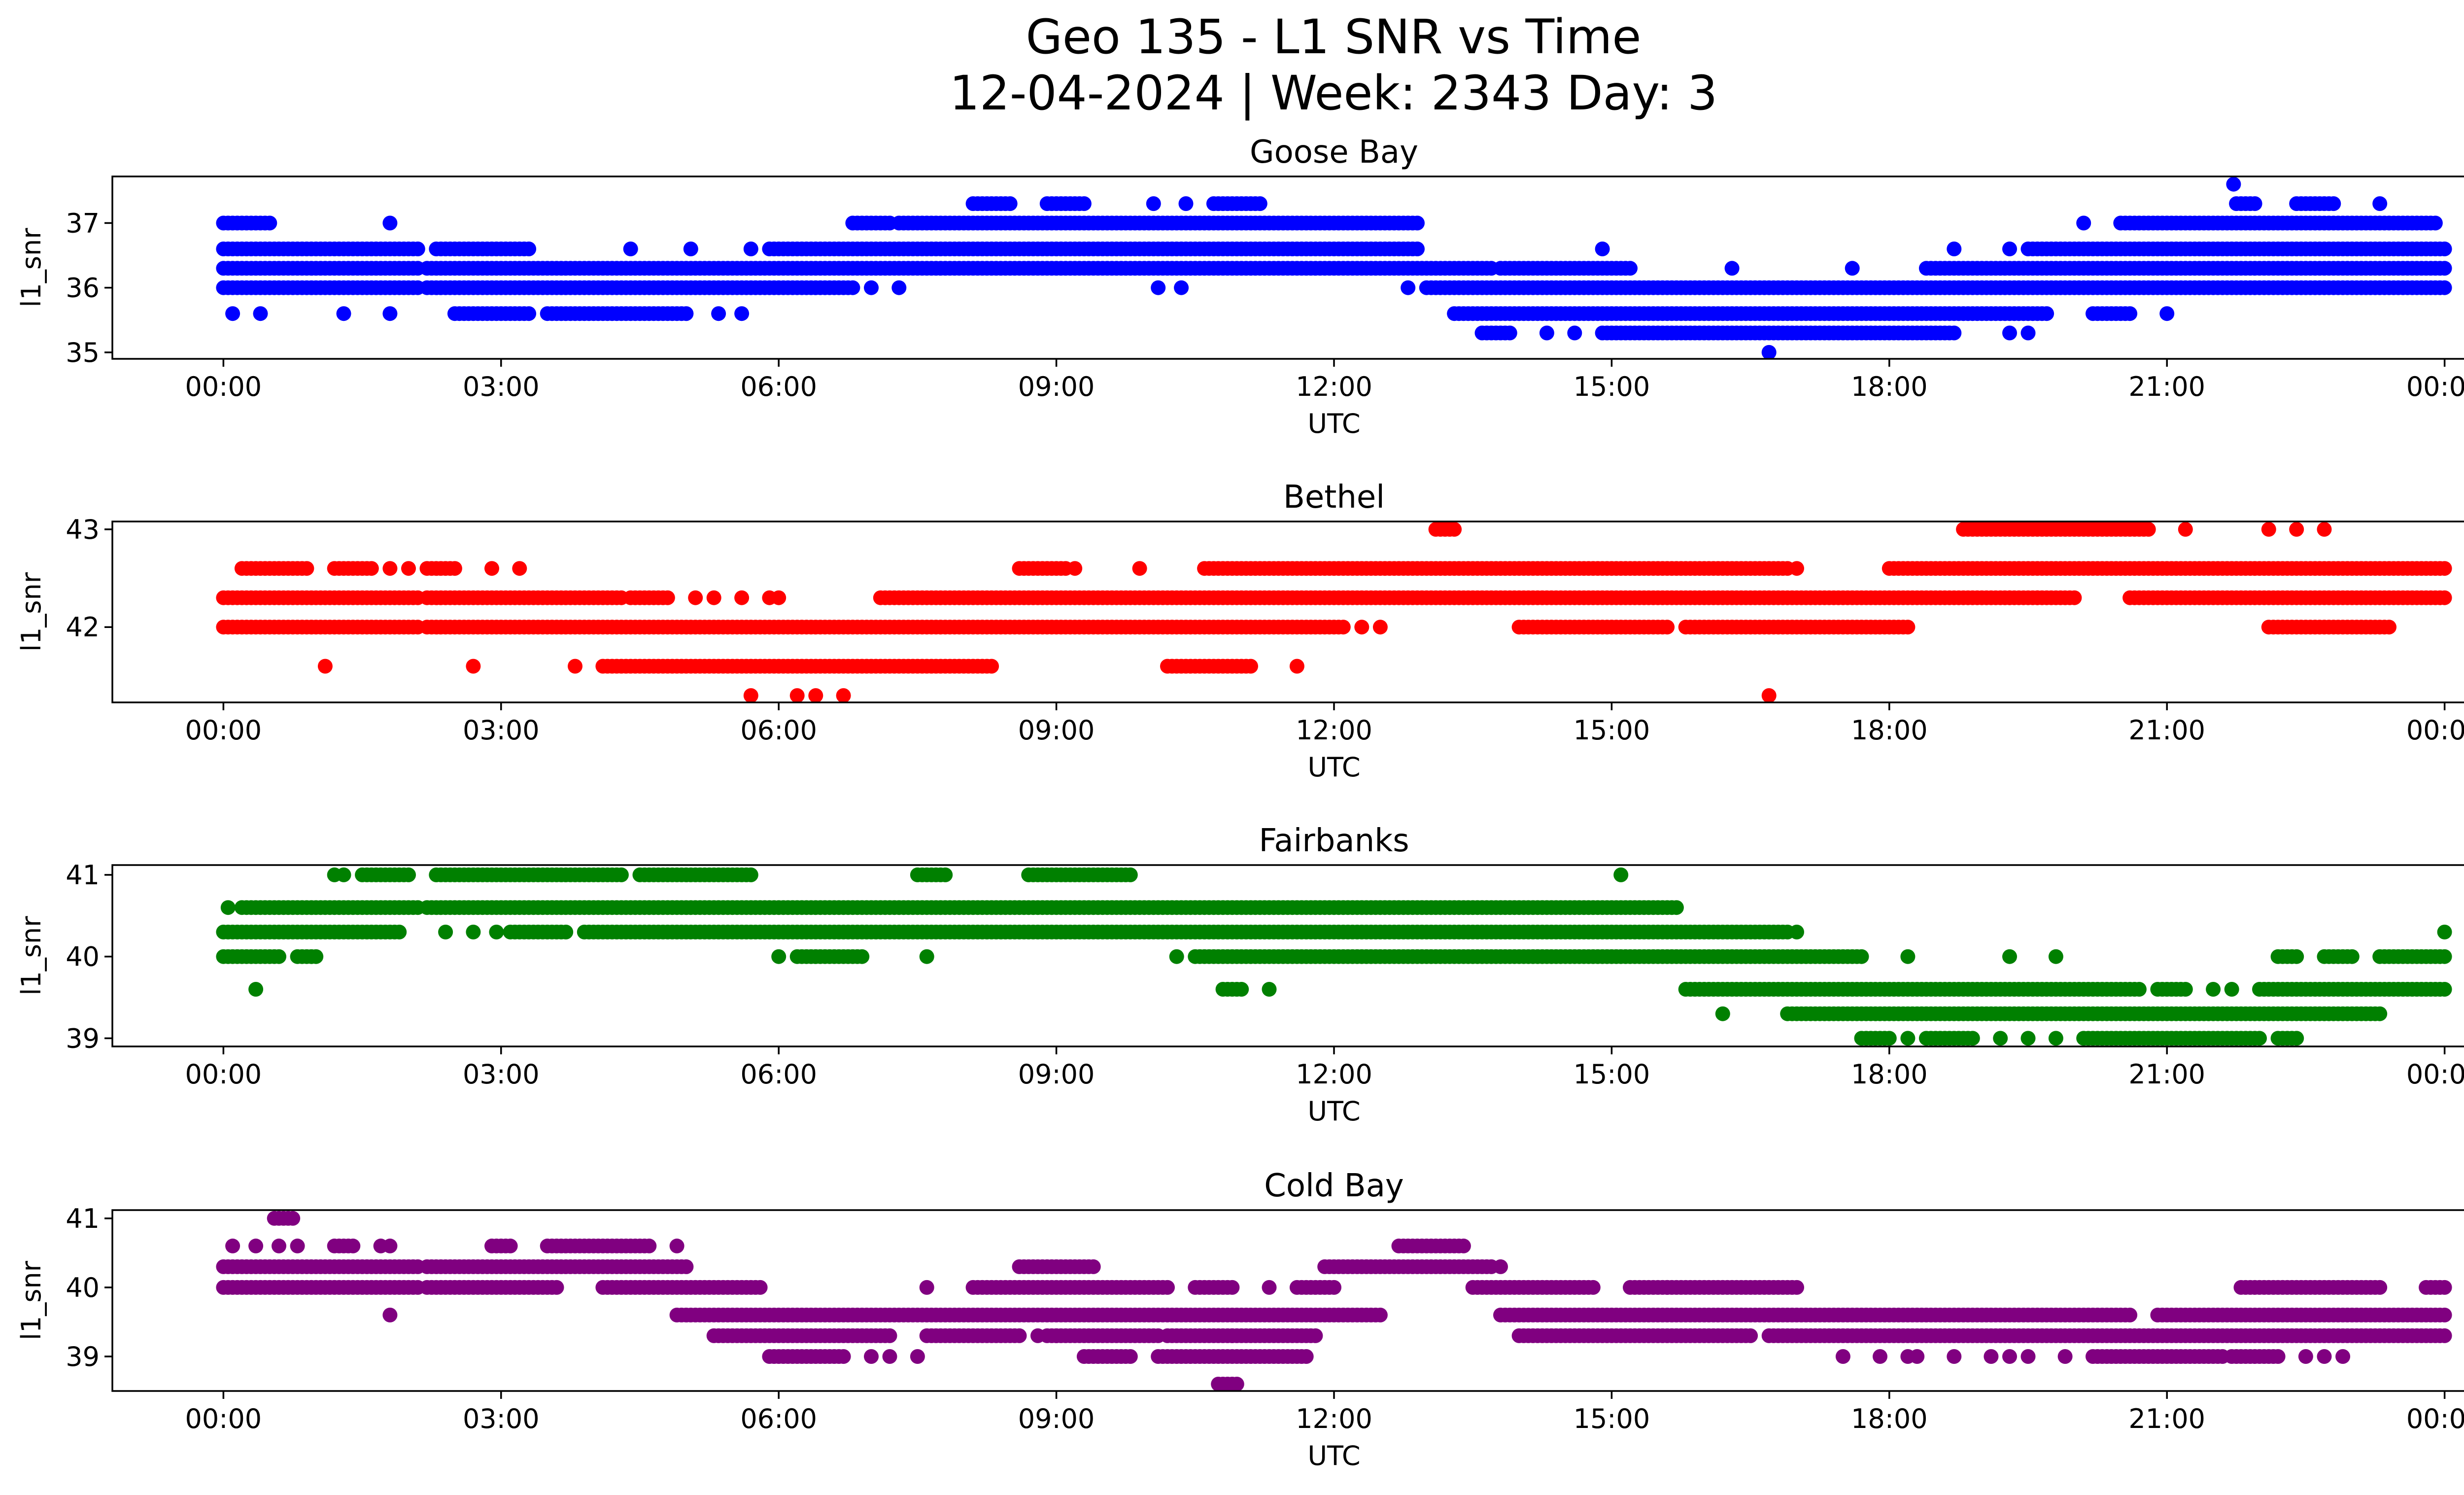  I want to click on subplot-title: Fairbanks, so click(1334, 841).